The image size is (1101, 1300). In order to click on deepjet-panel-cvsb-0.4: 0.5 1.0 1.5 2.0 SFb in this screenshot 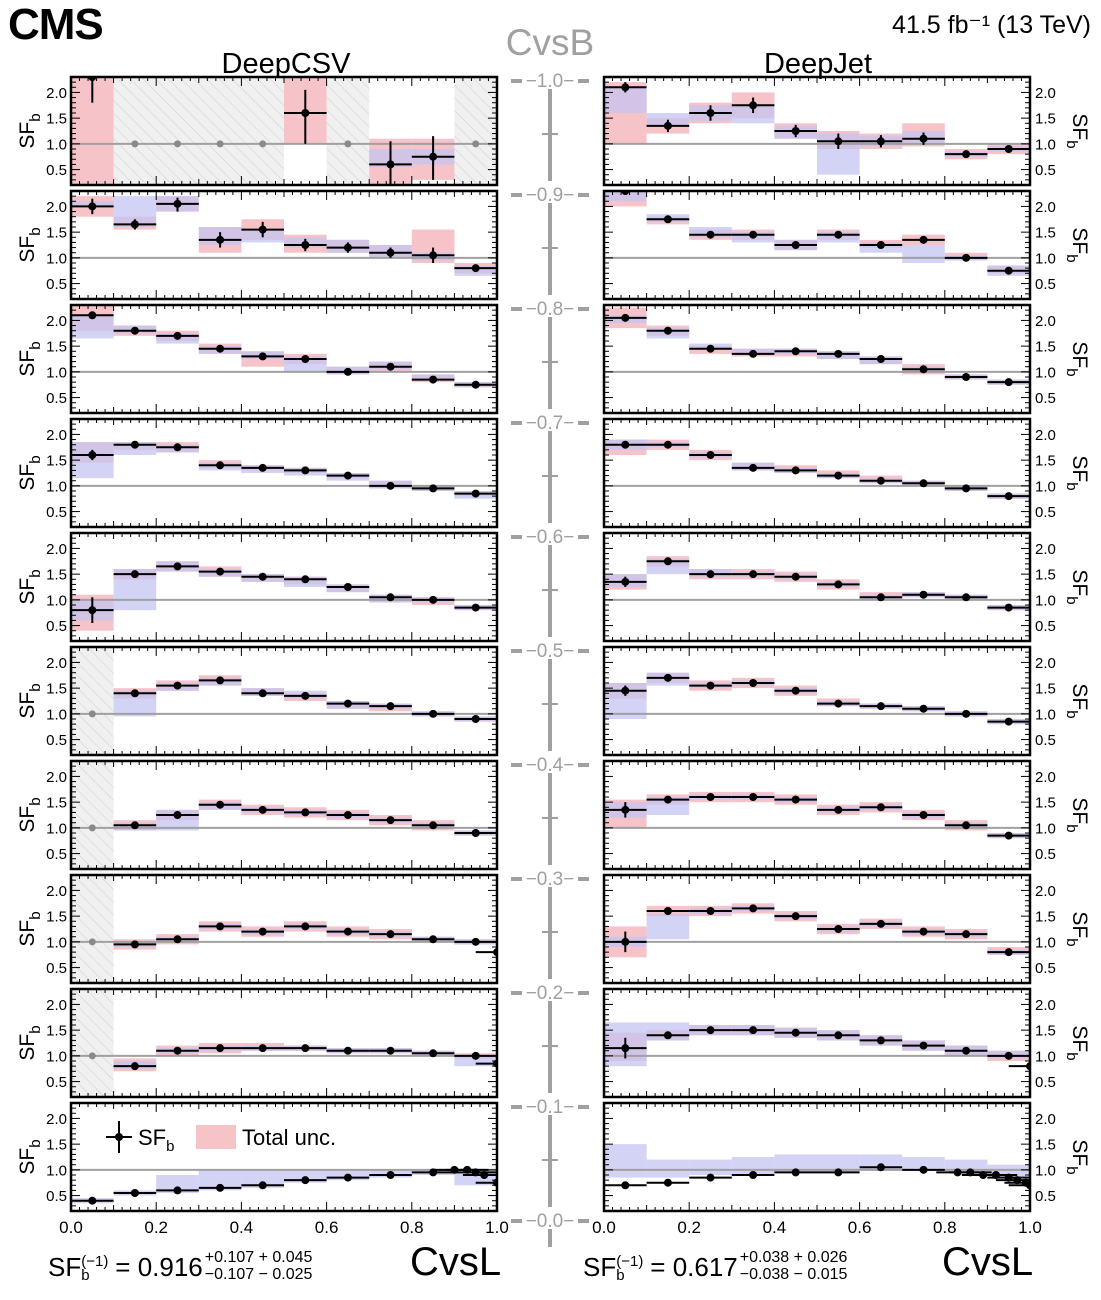, I will do `click(846, 701)`.